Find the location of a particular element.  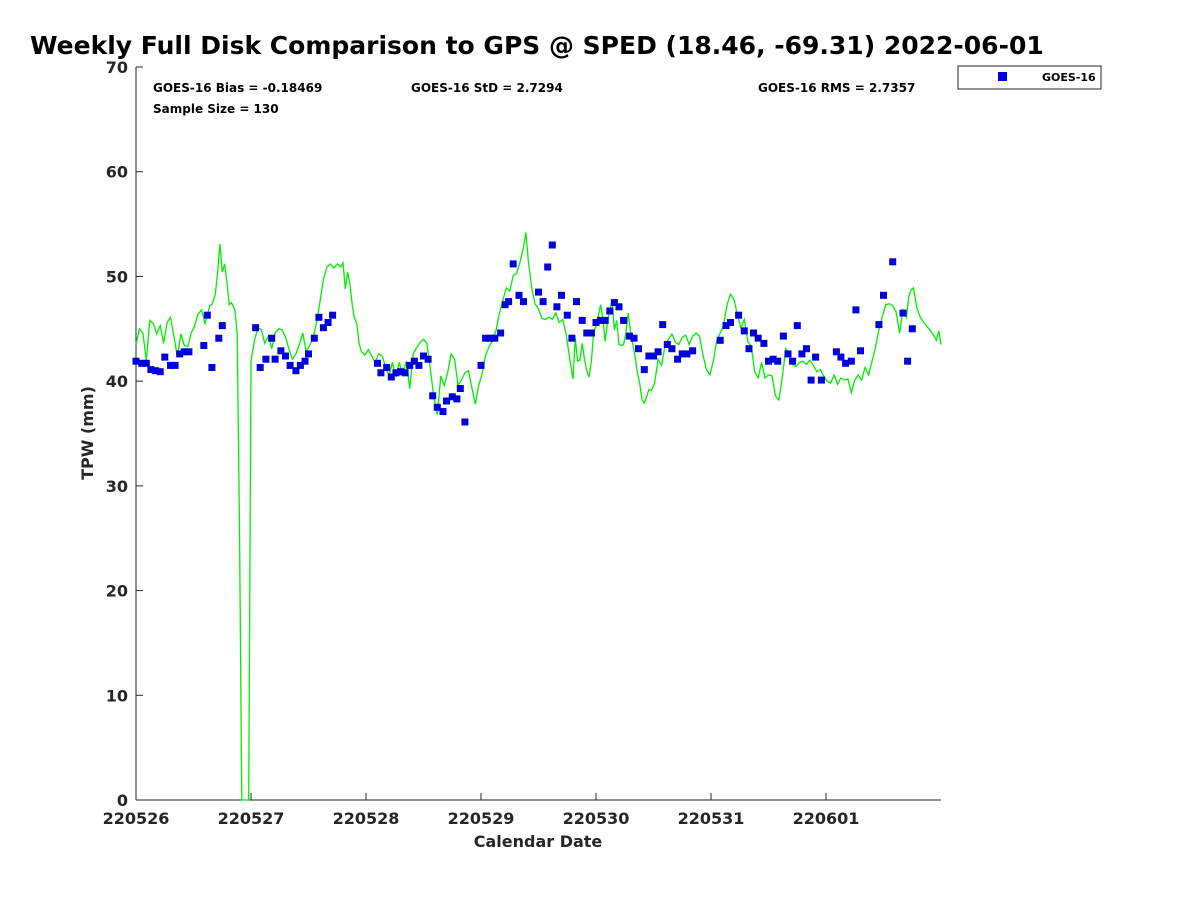

rms-stat: GOES-16 RMS = 2.7357 is located at coordinates (836, 88).